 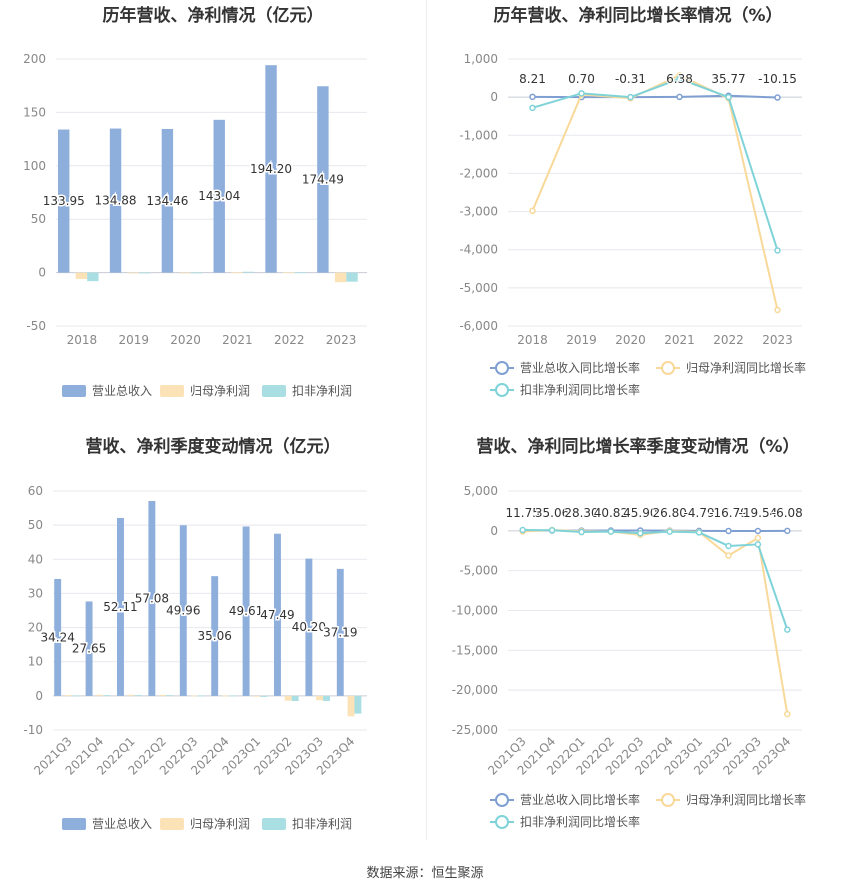 I want to click on data-label: 49.61, so click(x=246, y=611).